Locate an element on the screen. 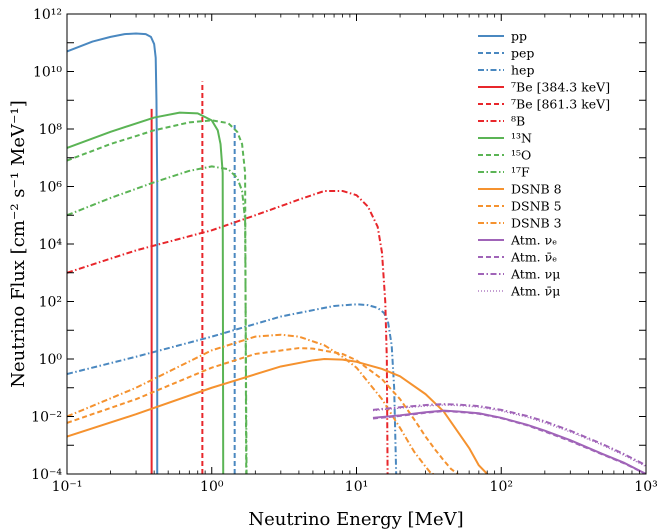 Image resolution: width=659 pixels, height=531 pixels. x-tick-label: 10² is located at coordinates (501, 487).